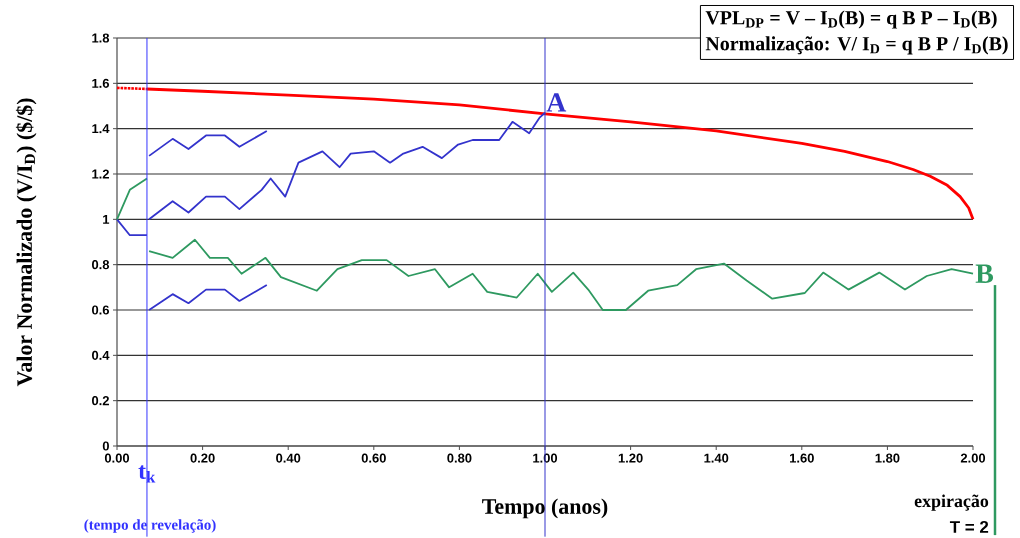 This screenshot has width=1020, height=538. Describe the element at coordinates (373, 458) in the screenshot. I see `x-tick-label: 0.60` at that location.